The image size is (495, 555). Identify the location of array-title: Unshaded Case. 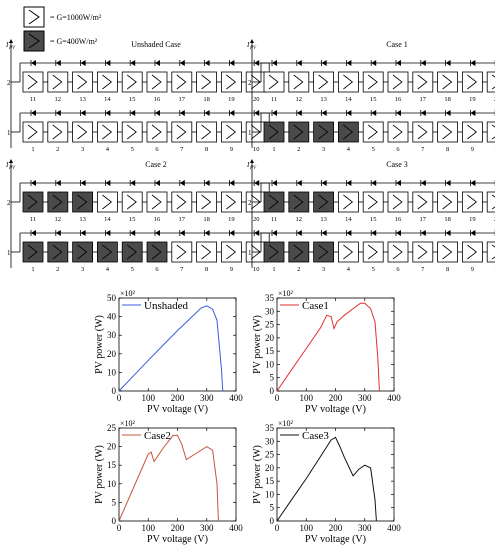
(156, 44).